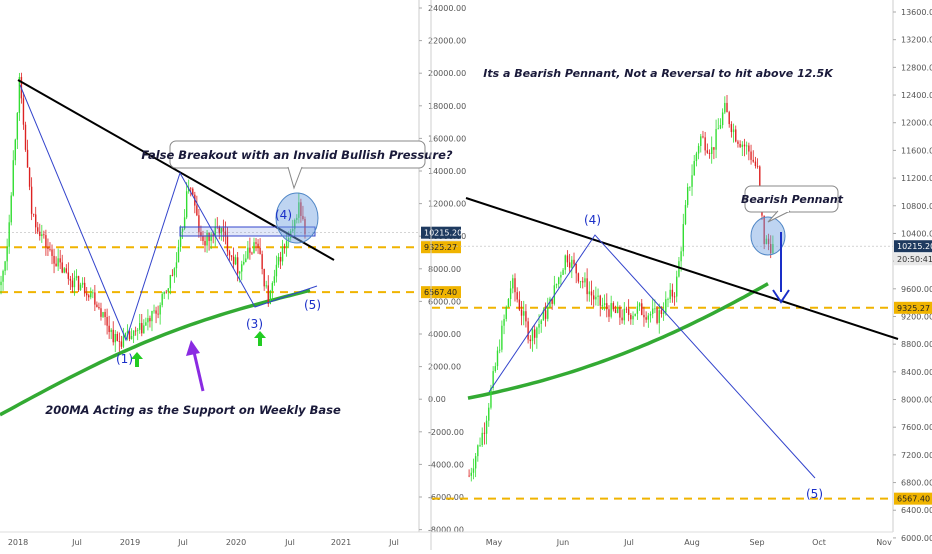 This screenshot has height=554, width=932. What do you see at coordinates (792, 199) in the screenshot?
I see `annotation-pennant: Bearish Pennant` at bounding box center [792, 199].